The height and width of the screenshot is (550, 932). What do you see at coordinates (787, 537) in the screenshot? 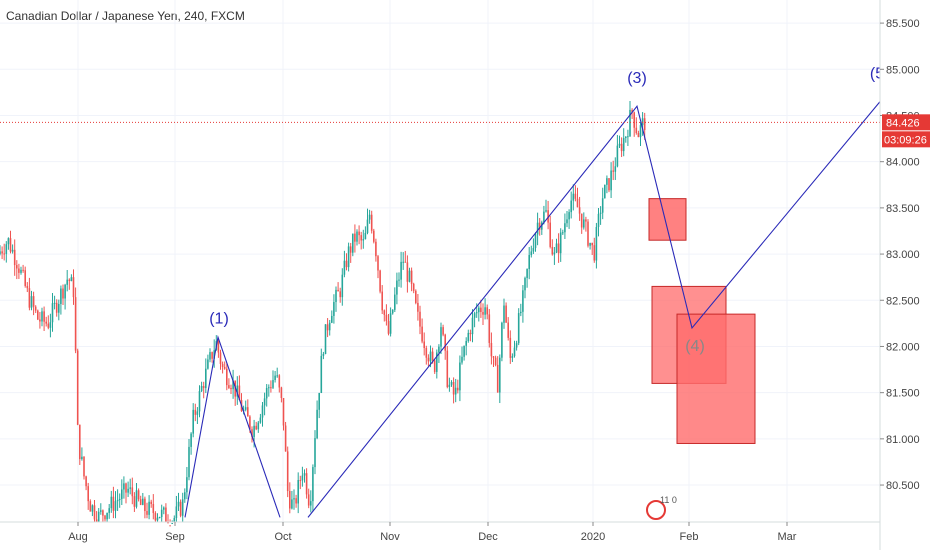
I see `time-tick-label: Mar` at bounding box center [787, 537].